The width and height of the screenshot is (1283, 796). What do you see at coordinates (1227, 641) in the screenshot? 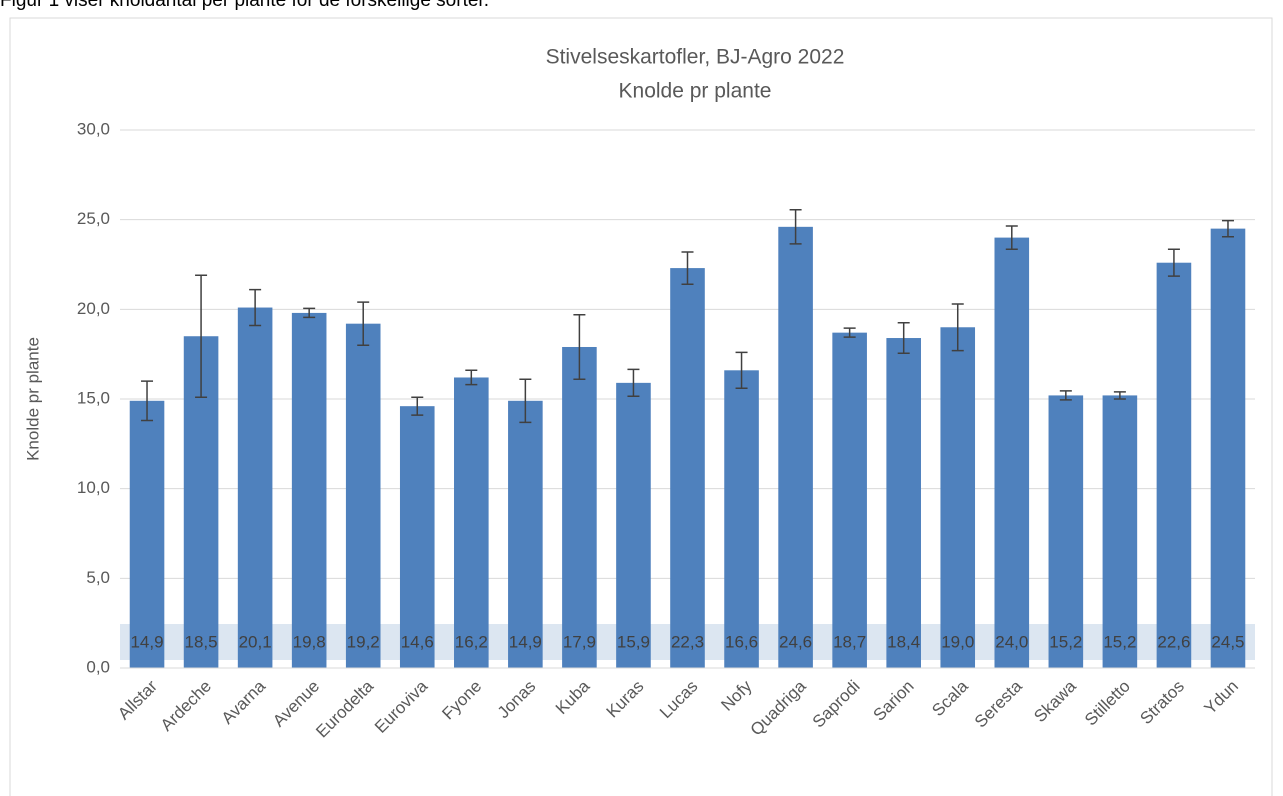
I see `data-label: 24,5` at bounding box center [1227, 641].